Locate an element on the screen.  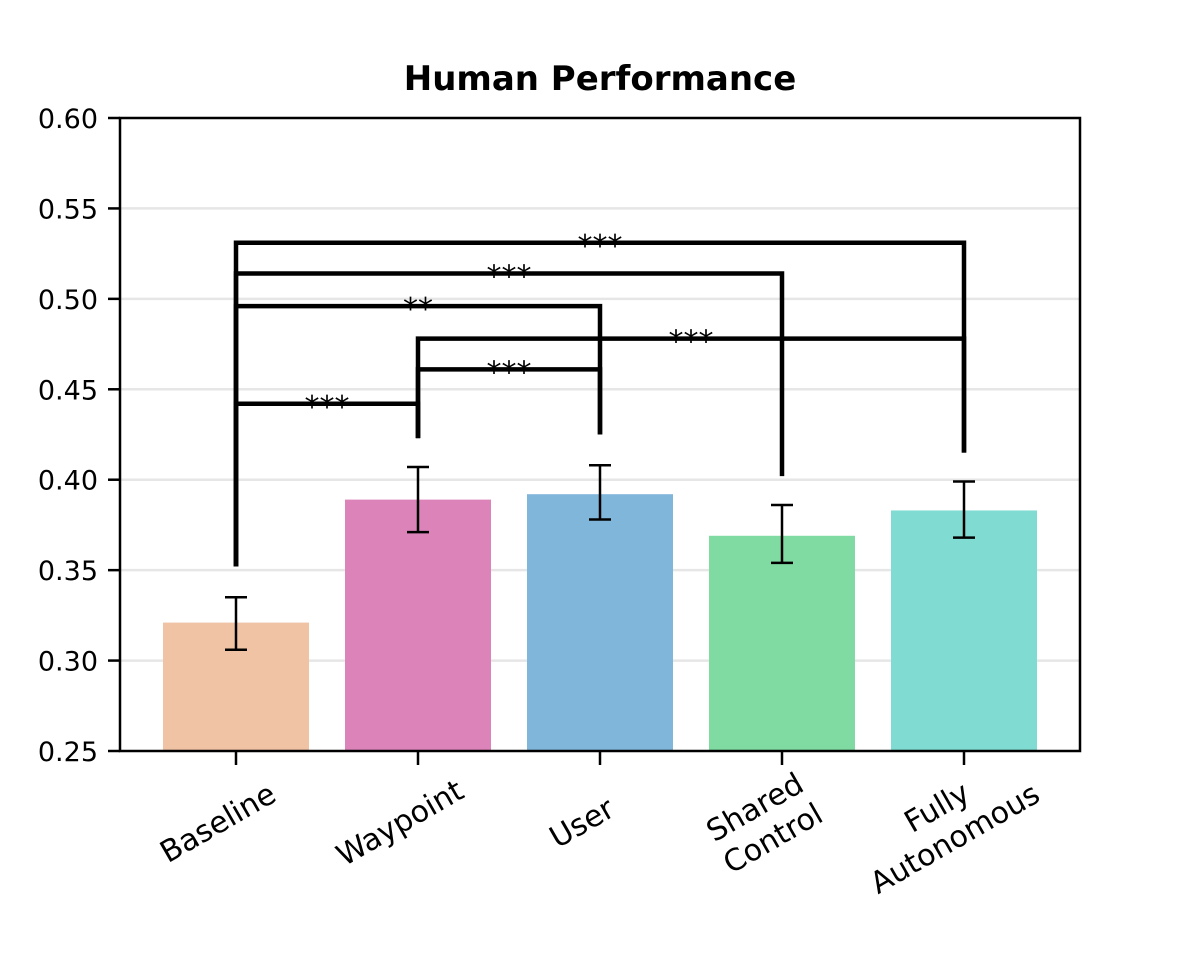
x-tick-label-line: Baseline is located at coordinates (218, 823).